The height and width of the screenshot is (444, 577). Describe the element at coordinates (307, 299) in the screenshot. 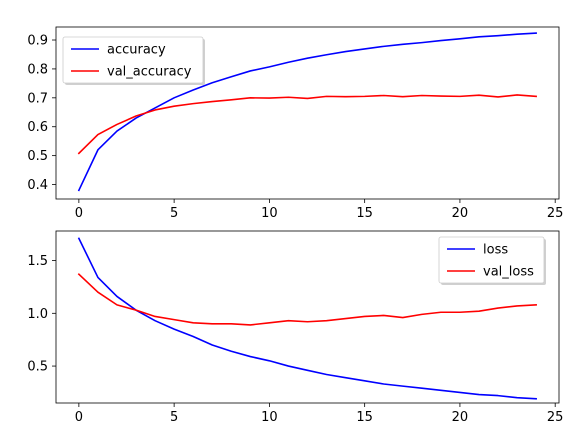

I see `series-line-val-loss` at that location.